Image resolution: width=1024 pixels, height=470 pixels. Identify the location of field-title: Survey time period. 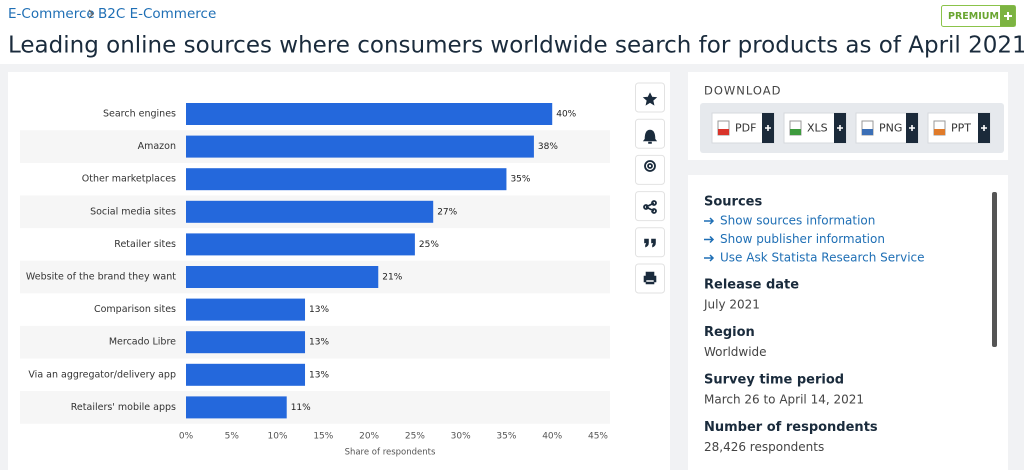
(774, 380).